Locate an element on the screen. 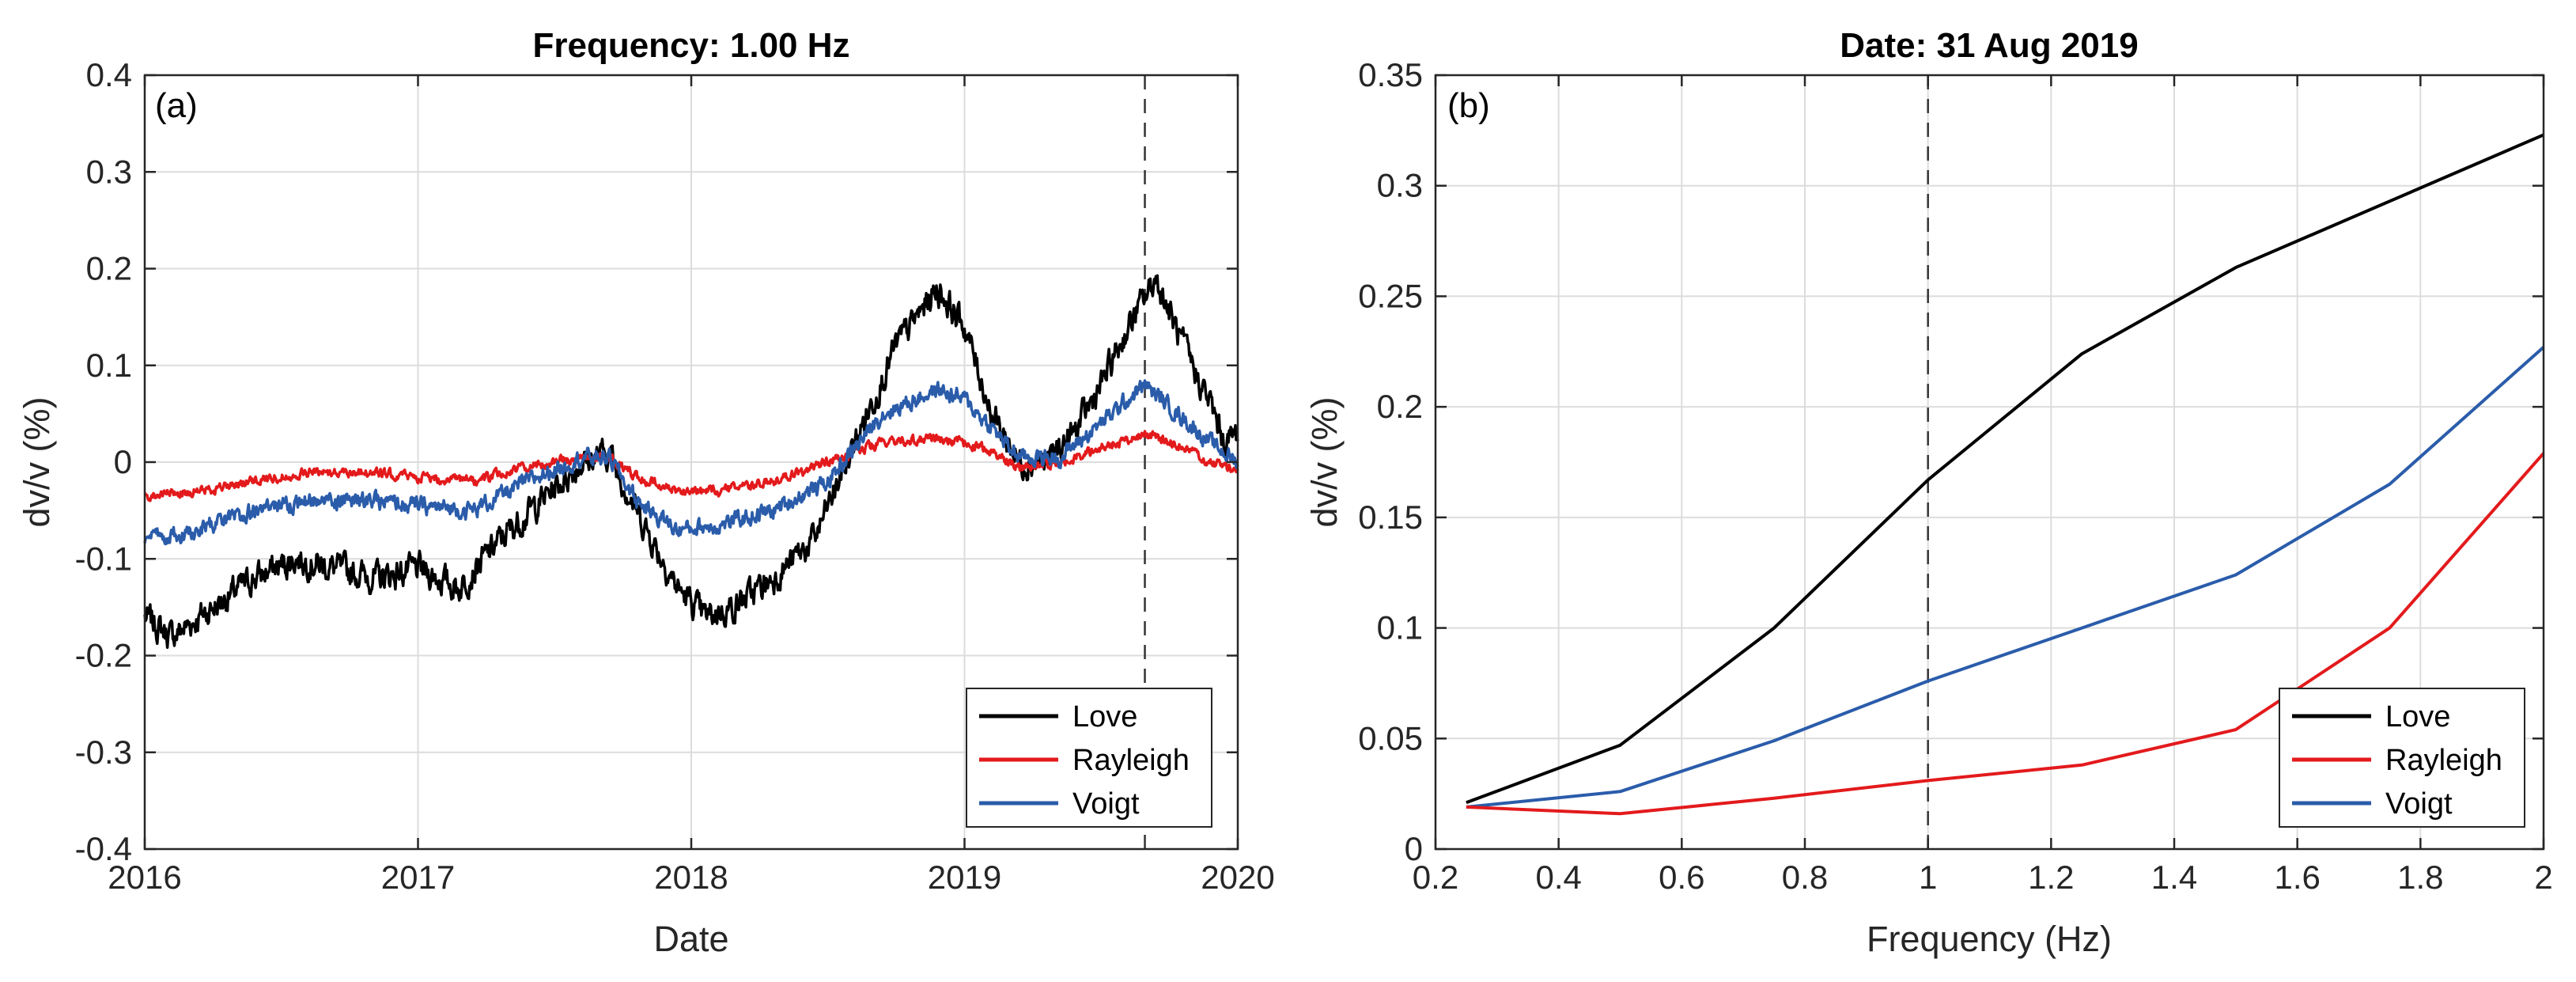 The image size is (2576, 982). chart-a-xtick-label-2017: 2017 is located at coordinates (418, 878).